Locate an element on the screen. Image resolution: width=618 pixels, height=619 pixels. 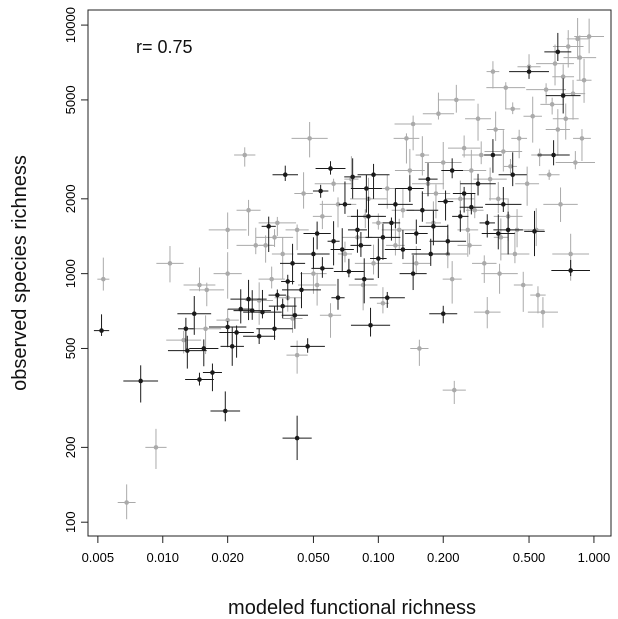
y-axis: 100 200 500 1000 2000 5000 10000 is located at coordinates (75, 270).